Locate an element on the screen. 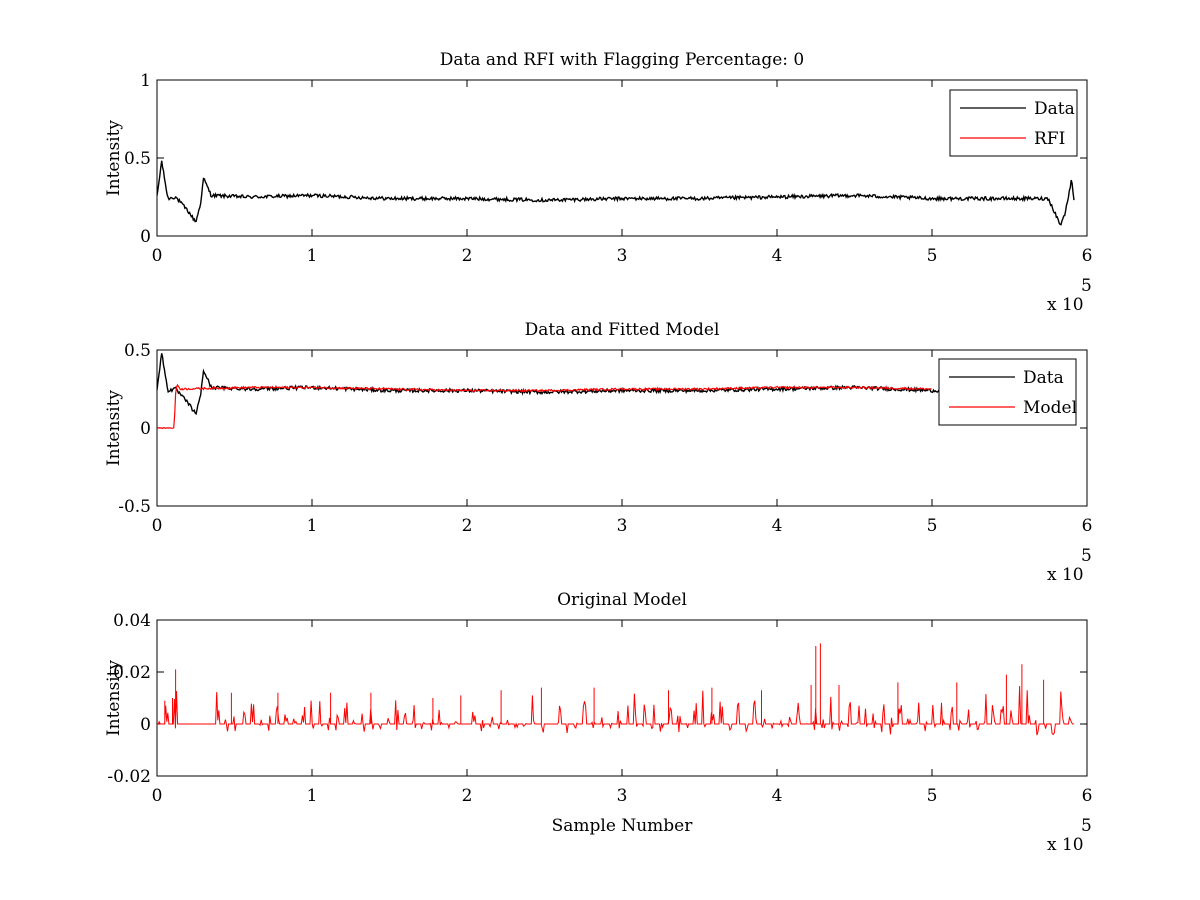  legend-label: Model is located at coordinates (1050, 408).